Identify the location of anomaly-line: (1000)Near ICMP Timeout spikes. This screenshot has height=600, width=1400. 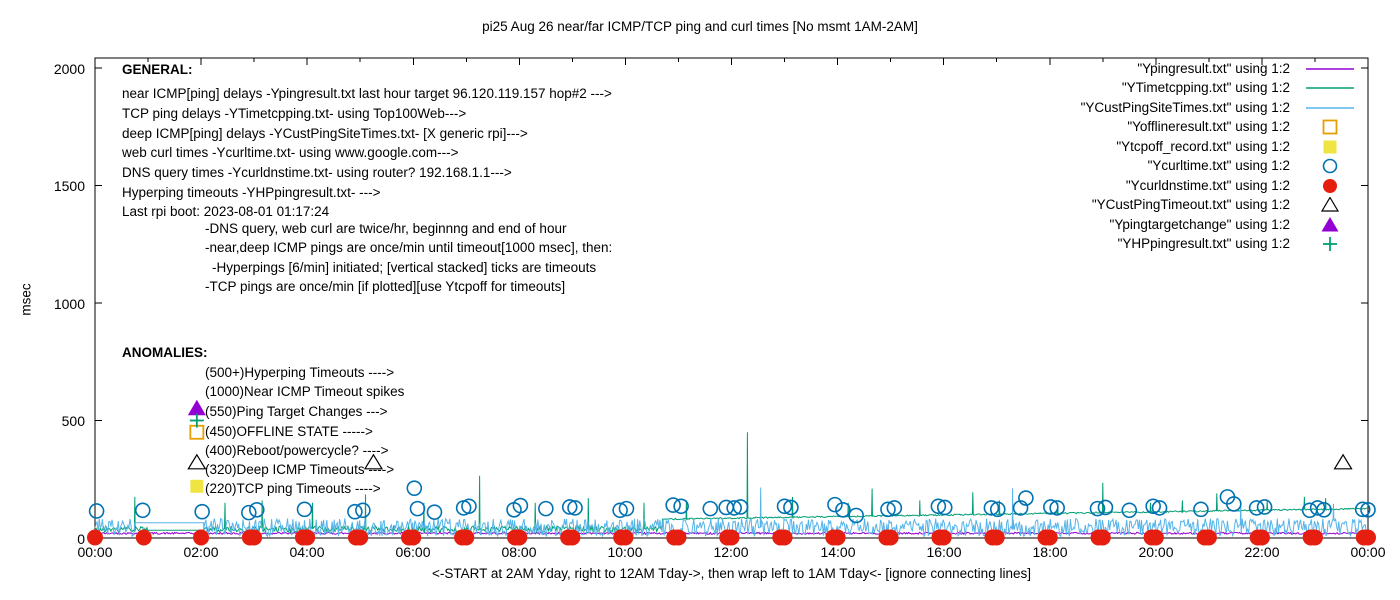
(305, 391).